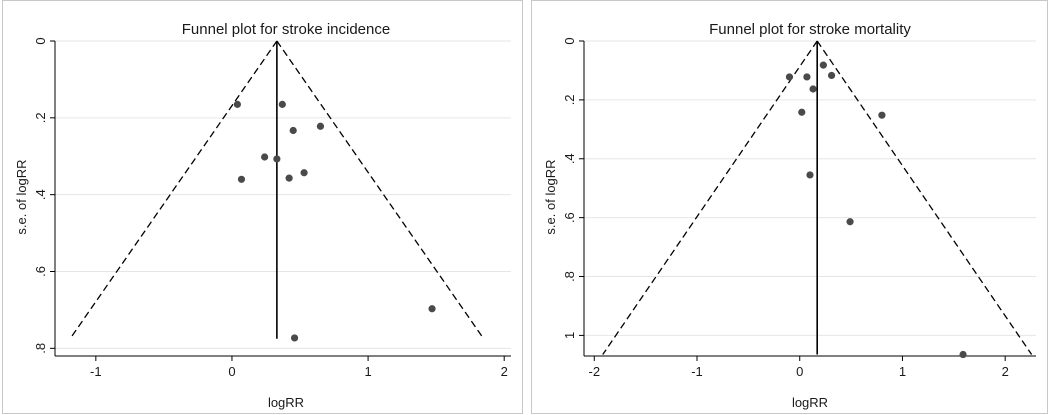 This screenshot has width=1050, height=415. Describe the element at coordinates (594, 371) in the screenshot. I see `x-tick-label: -2` at that location.